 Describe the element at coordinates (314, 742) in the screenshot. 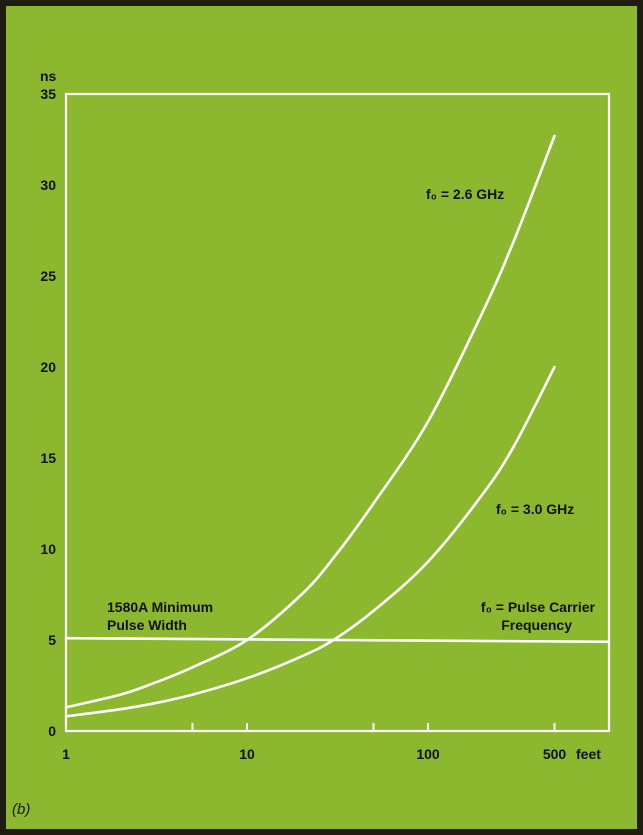

I see `x-tick-labels: 1 10 100 500` at that location.